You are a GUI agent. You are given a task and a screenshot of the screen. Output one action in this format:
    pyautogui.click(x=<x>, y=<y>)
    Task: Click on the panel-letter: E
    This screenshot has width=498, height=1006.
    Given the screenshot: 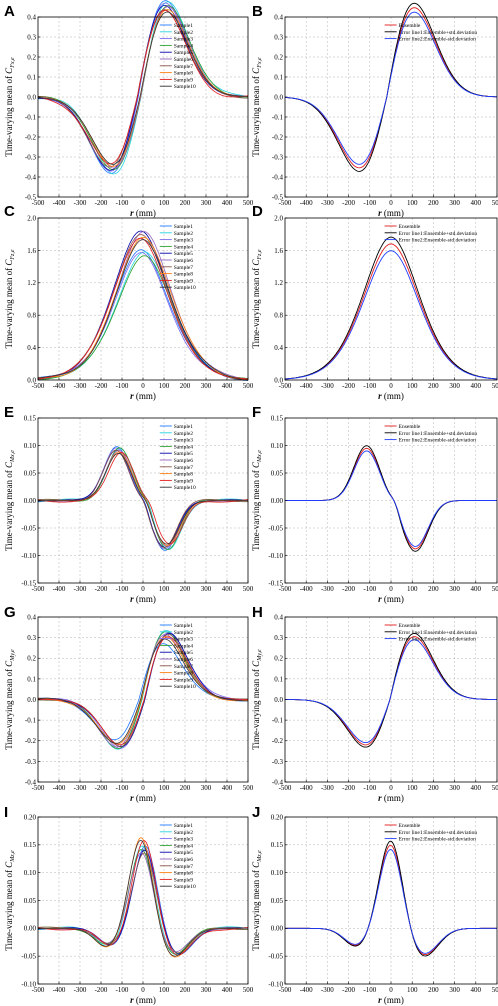 What is the action you would take?
    pyautogui.click(x=9, y=412)
    